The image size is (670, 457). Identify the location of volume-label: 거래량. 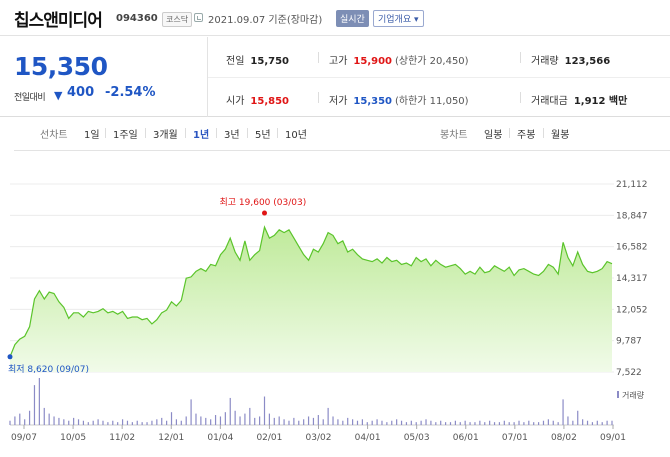
(545, 61).